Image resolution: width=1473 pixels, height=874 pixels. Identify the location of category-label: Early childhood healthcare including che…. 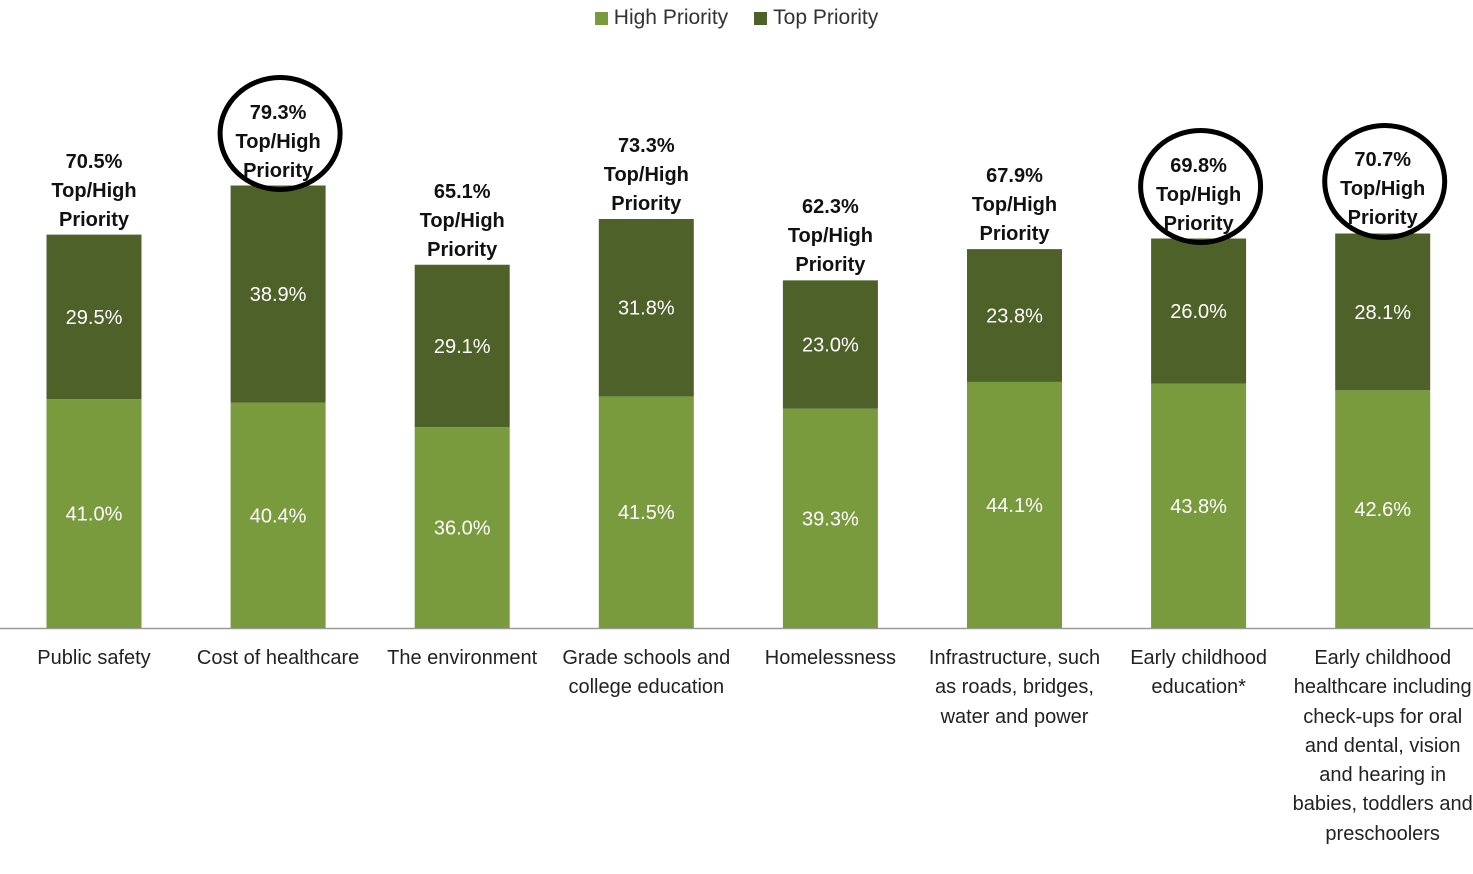
(1382, 746).